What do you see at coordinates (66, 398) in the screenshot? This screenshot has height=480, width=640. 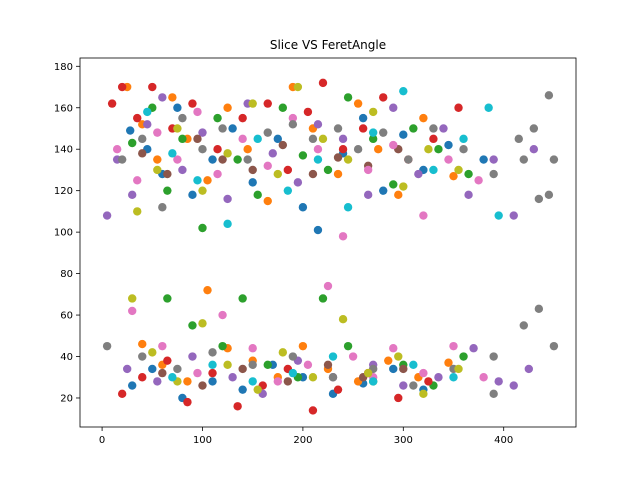 I see `y-tick-label: 20` at bounding box center [66, 398].